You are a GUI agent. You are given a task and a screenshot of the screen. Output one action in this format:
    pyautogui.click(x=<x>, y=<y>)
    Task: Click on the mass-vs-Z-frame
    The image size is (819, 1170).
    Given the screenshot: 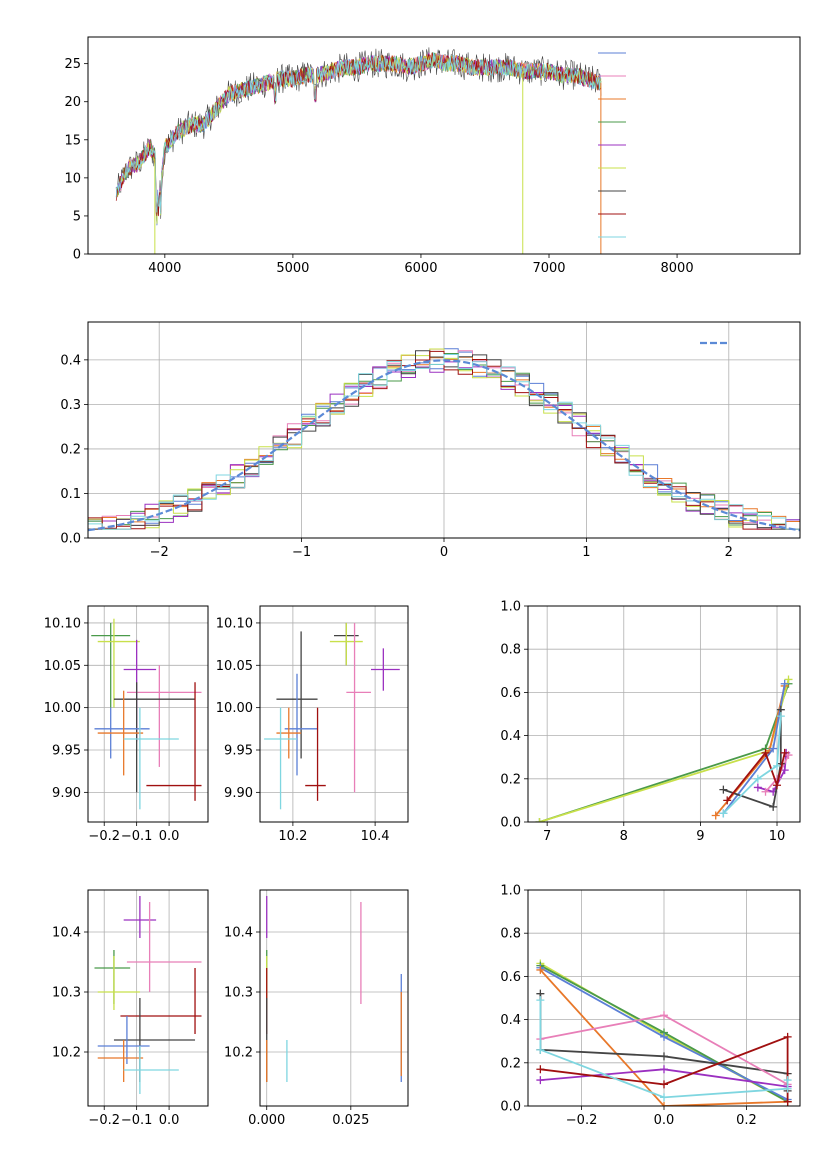 What is the action you would take?
    pyautogui.click(x=148, y=998)
    